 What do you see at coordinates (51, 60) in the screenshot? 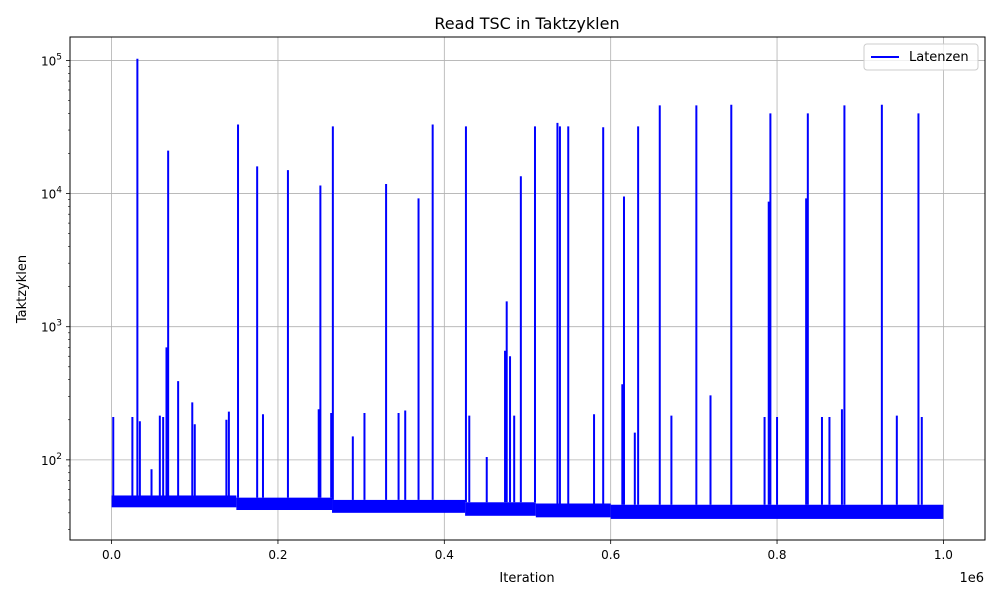
I see `y-tick-label: 10⁵` at bounding box center [51, 60].